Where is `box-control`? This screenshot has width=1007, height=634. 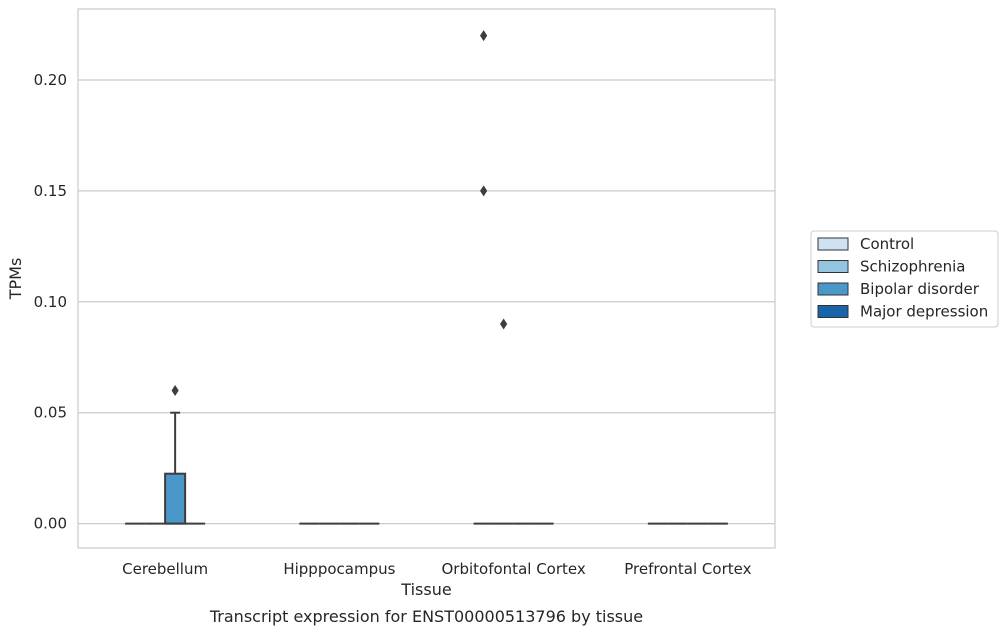 box-control is located at coordinates (483, 277).